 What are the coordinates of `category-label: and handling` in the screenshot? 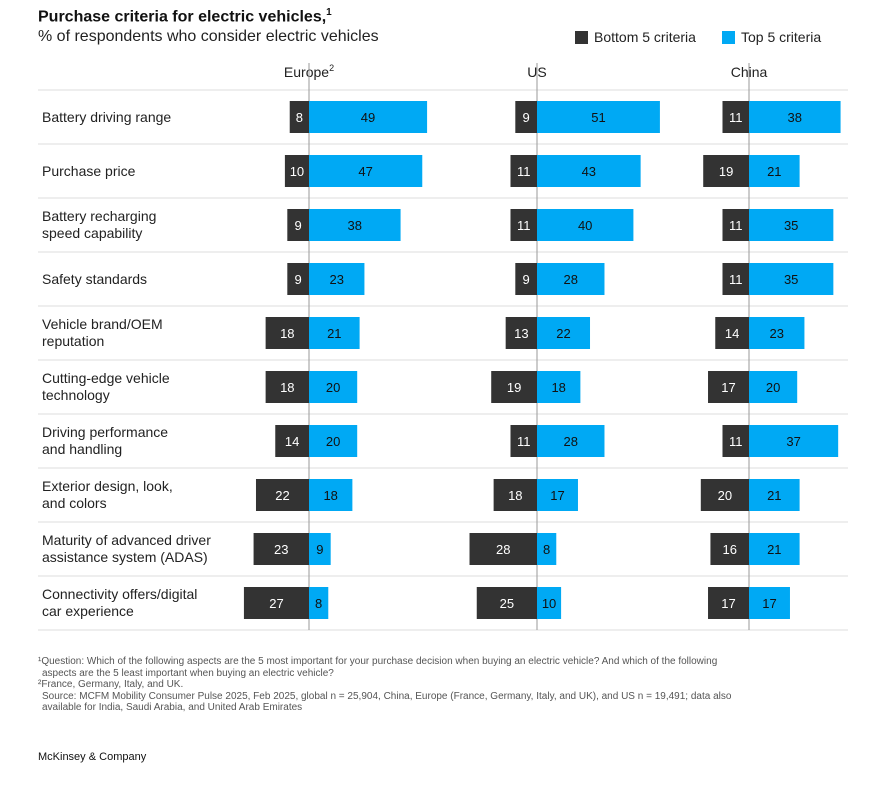 It's located at (82, 449).